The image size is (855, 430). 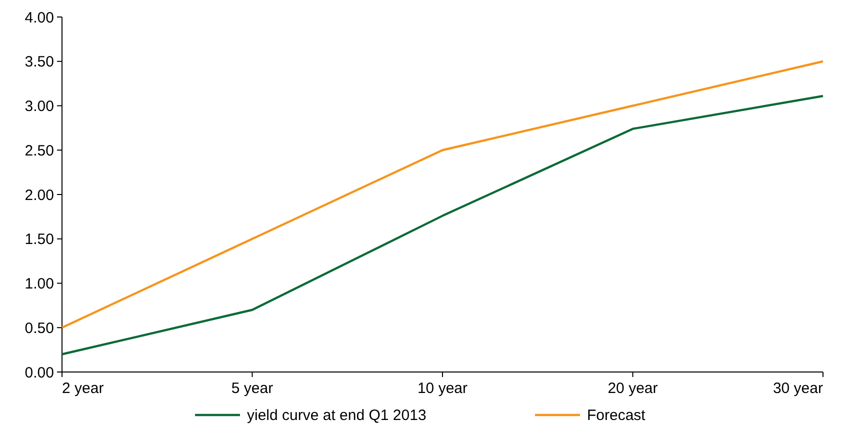 What do you see at coordinates (39, 195) in the screenshot?
I see `y-tick-label: 2.00` at bounding box center [39, 195].